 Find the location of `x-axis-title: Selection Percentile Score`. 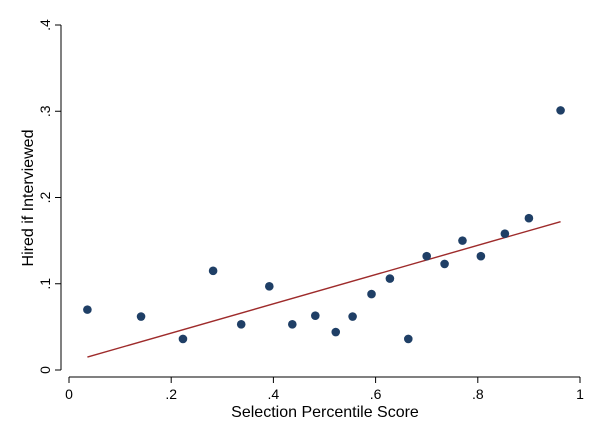

x-axis-title: Selection Percentile Score is located at coordinates (325, 412).